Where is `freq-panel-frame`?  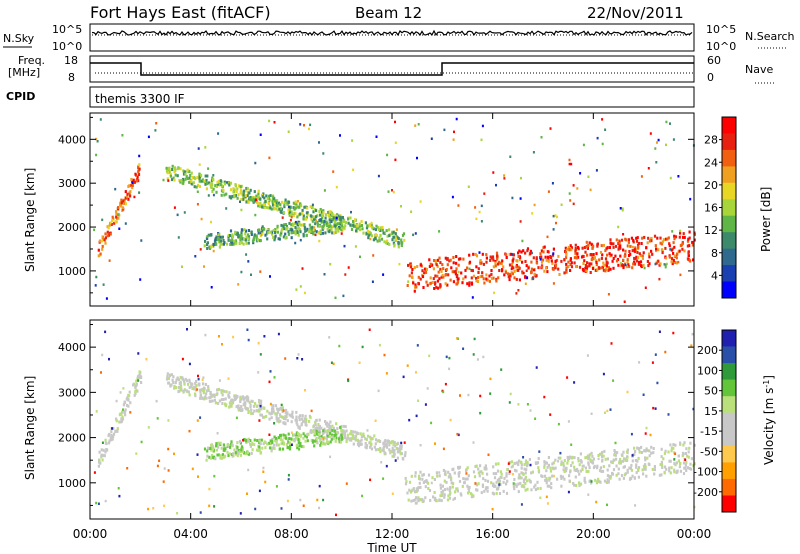
freq-panel-frame is located at coordinates (392, 69).